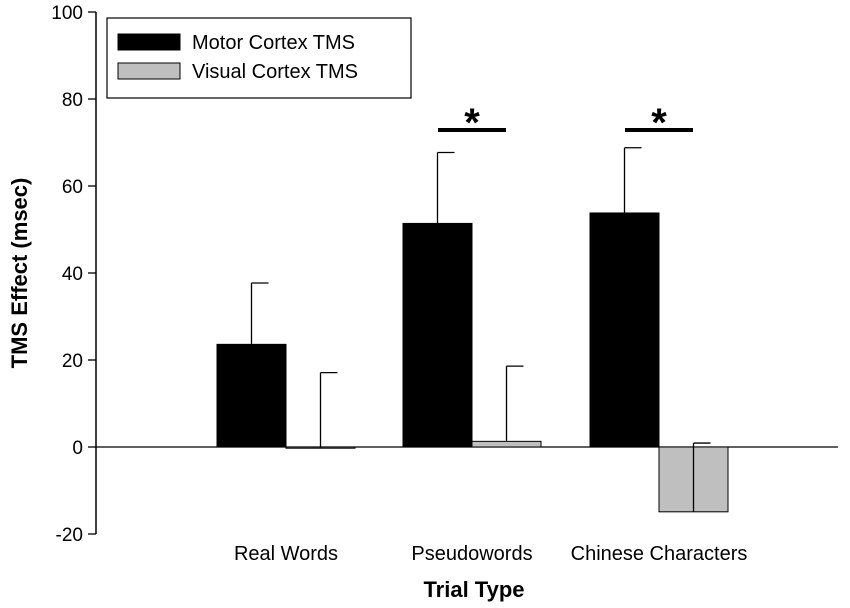  Describe the element at coordinates (149, 42) in the screenshot. I see `legend-swatch-motor` at that location.